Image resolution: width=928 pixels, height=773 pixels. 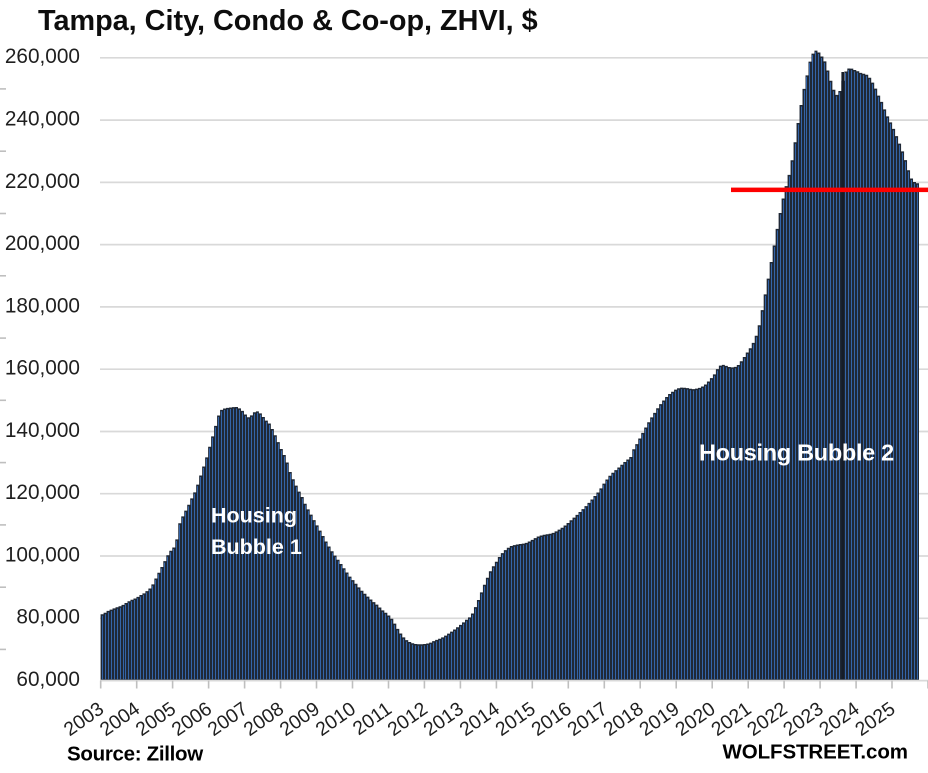 I want to click on svg-text: Housing Bubble 2, so click(x=796, y=453).